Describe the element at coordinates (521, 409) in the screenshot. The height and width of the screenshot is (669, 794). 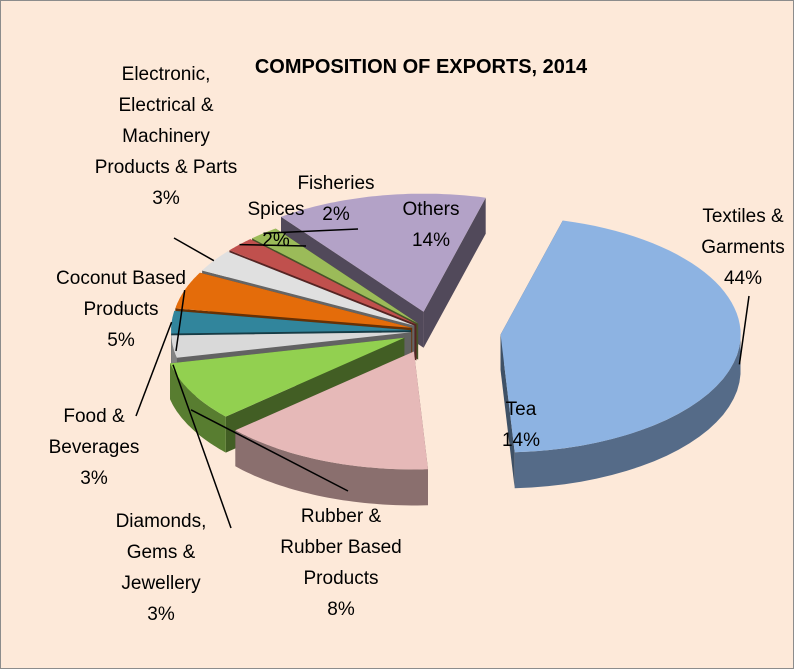
I see `slice-name: Tea` at that location.